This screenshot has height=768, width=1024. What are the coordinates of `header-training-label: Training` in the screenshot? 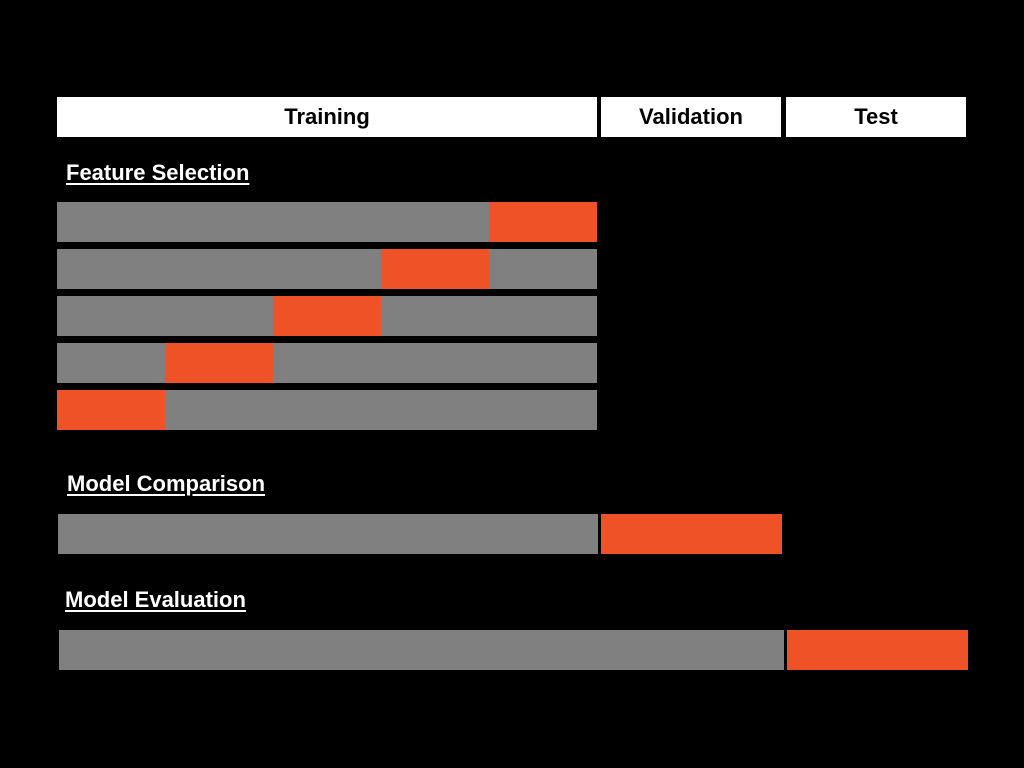 It's located at (327, 116).